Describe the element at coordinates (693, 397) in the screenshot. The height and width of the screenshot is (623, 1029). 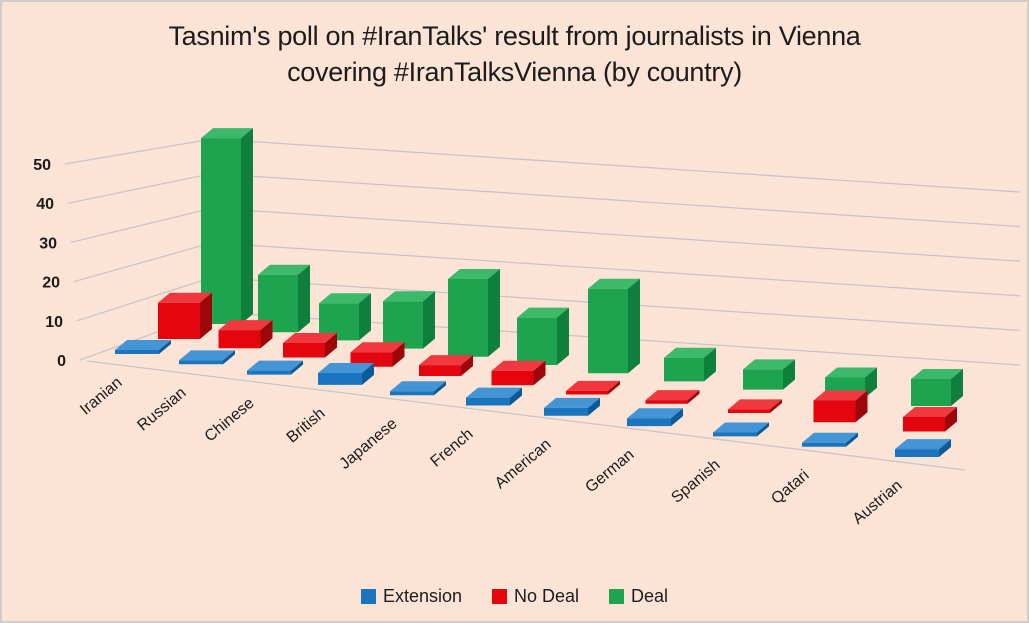
I see `bar-no-deal-german-side` at that location.